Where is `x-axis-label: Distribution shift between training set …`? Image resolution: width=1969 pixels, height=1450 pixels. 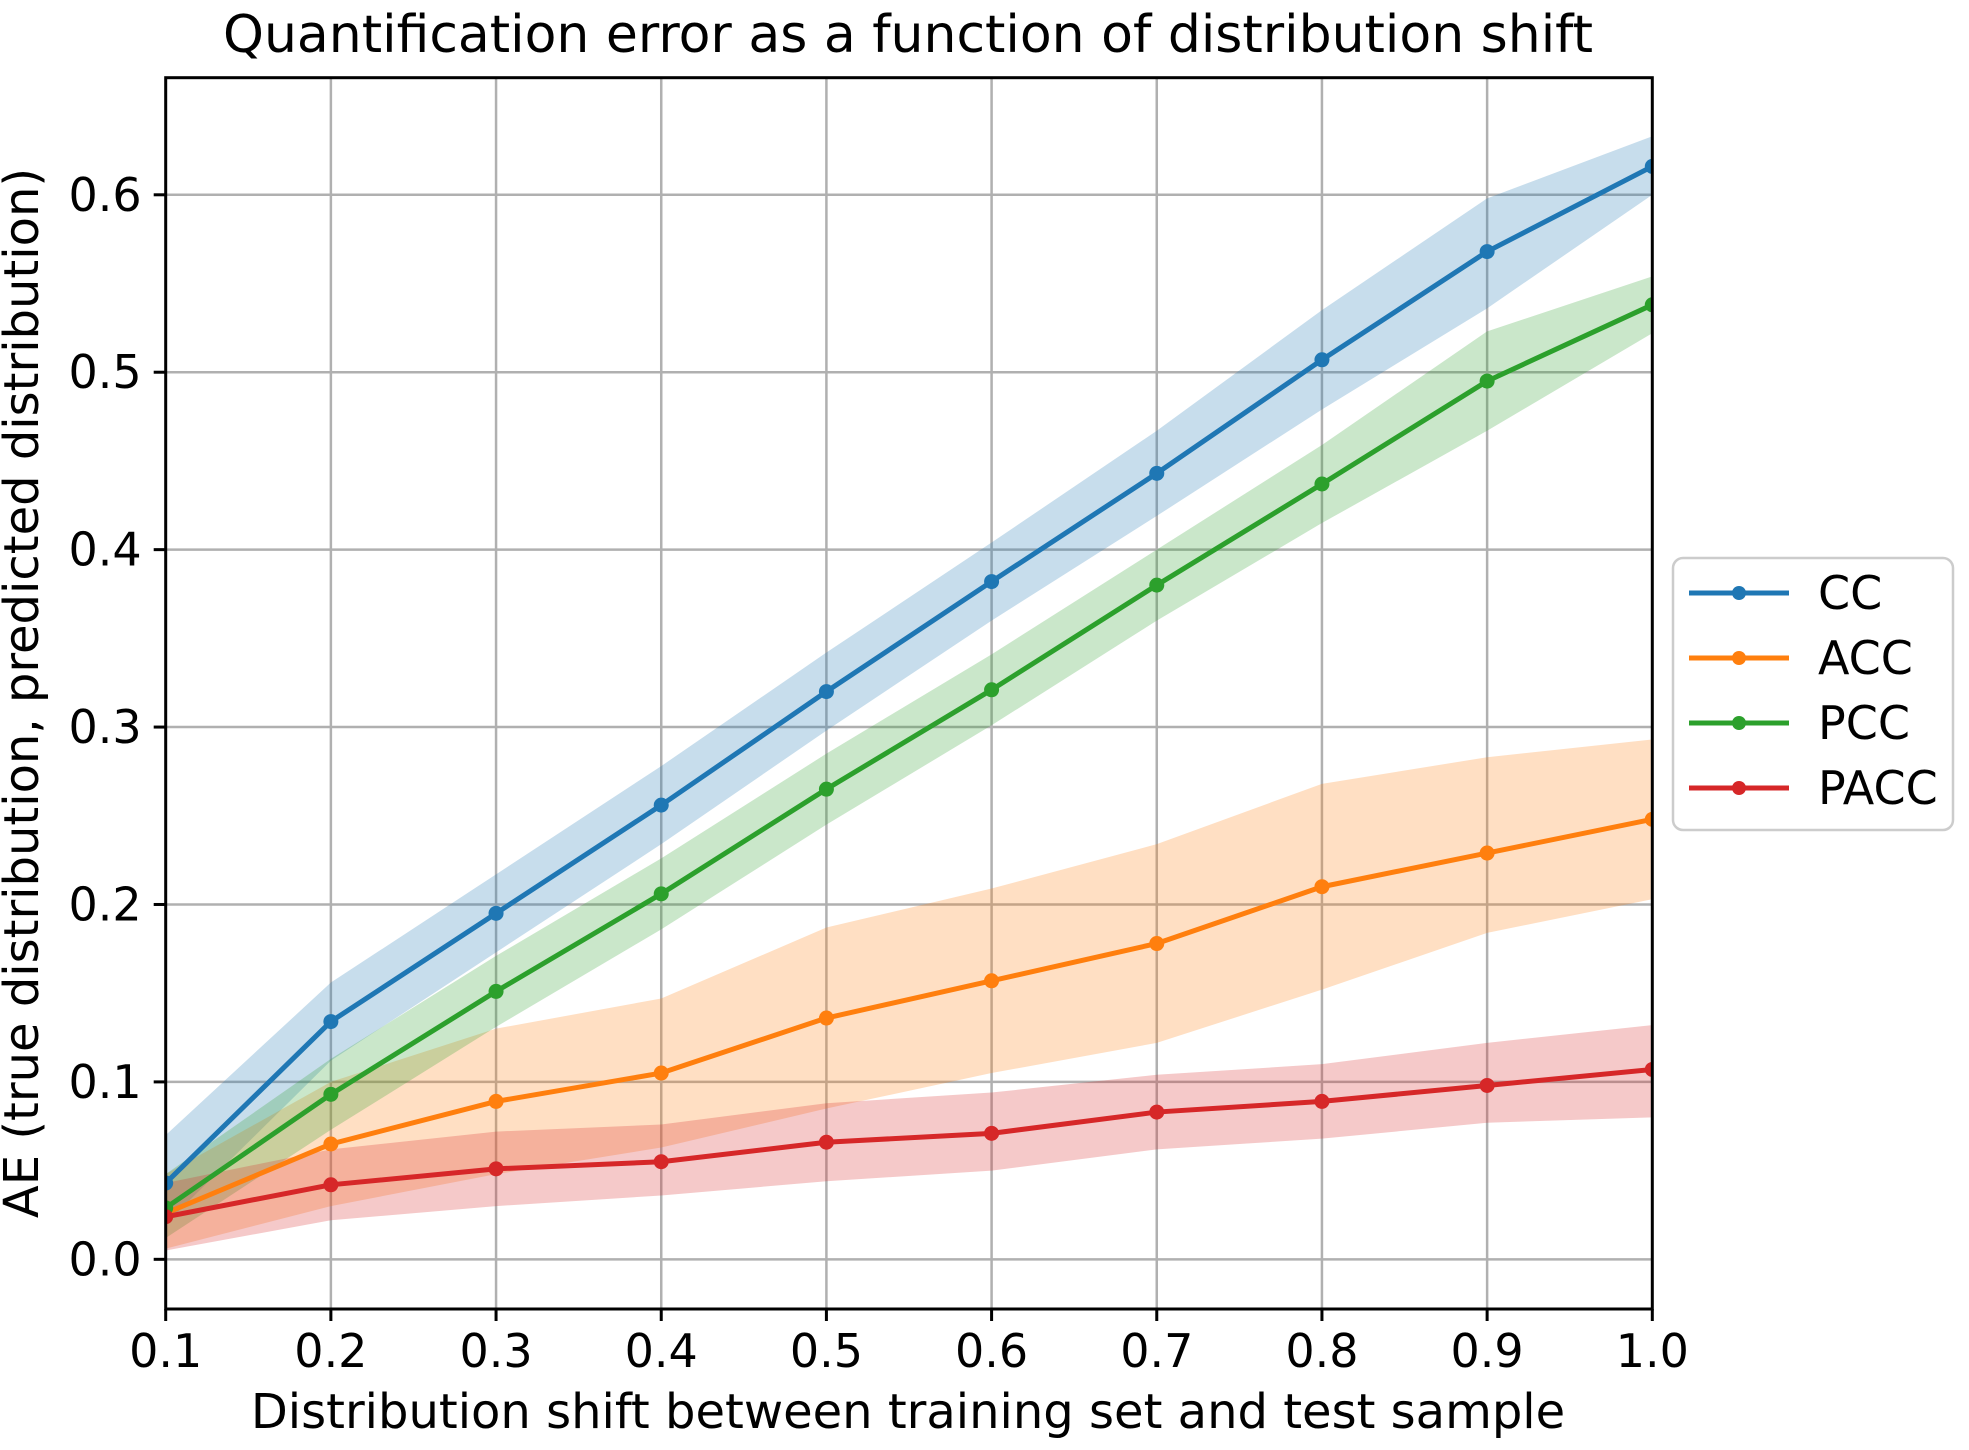 x-axis-label: Distribution shift between training set … is located at coordinates (908, 1412).